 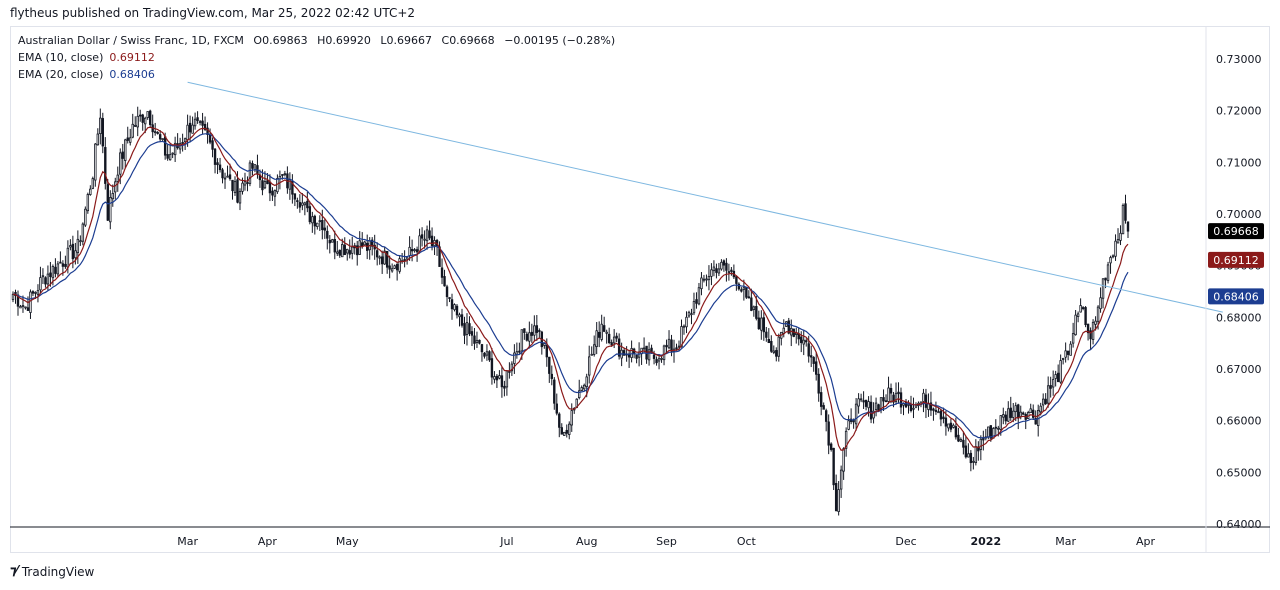 I want to click on footer-branding: ⁊⁄ TradingView, so click(x=52, y=571).